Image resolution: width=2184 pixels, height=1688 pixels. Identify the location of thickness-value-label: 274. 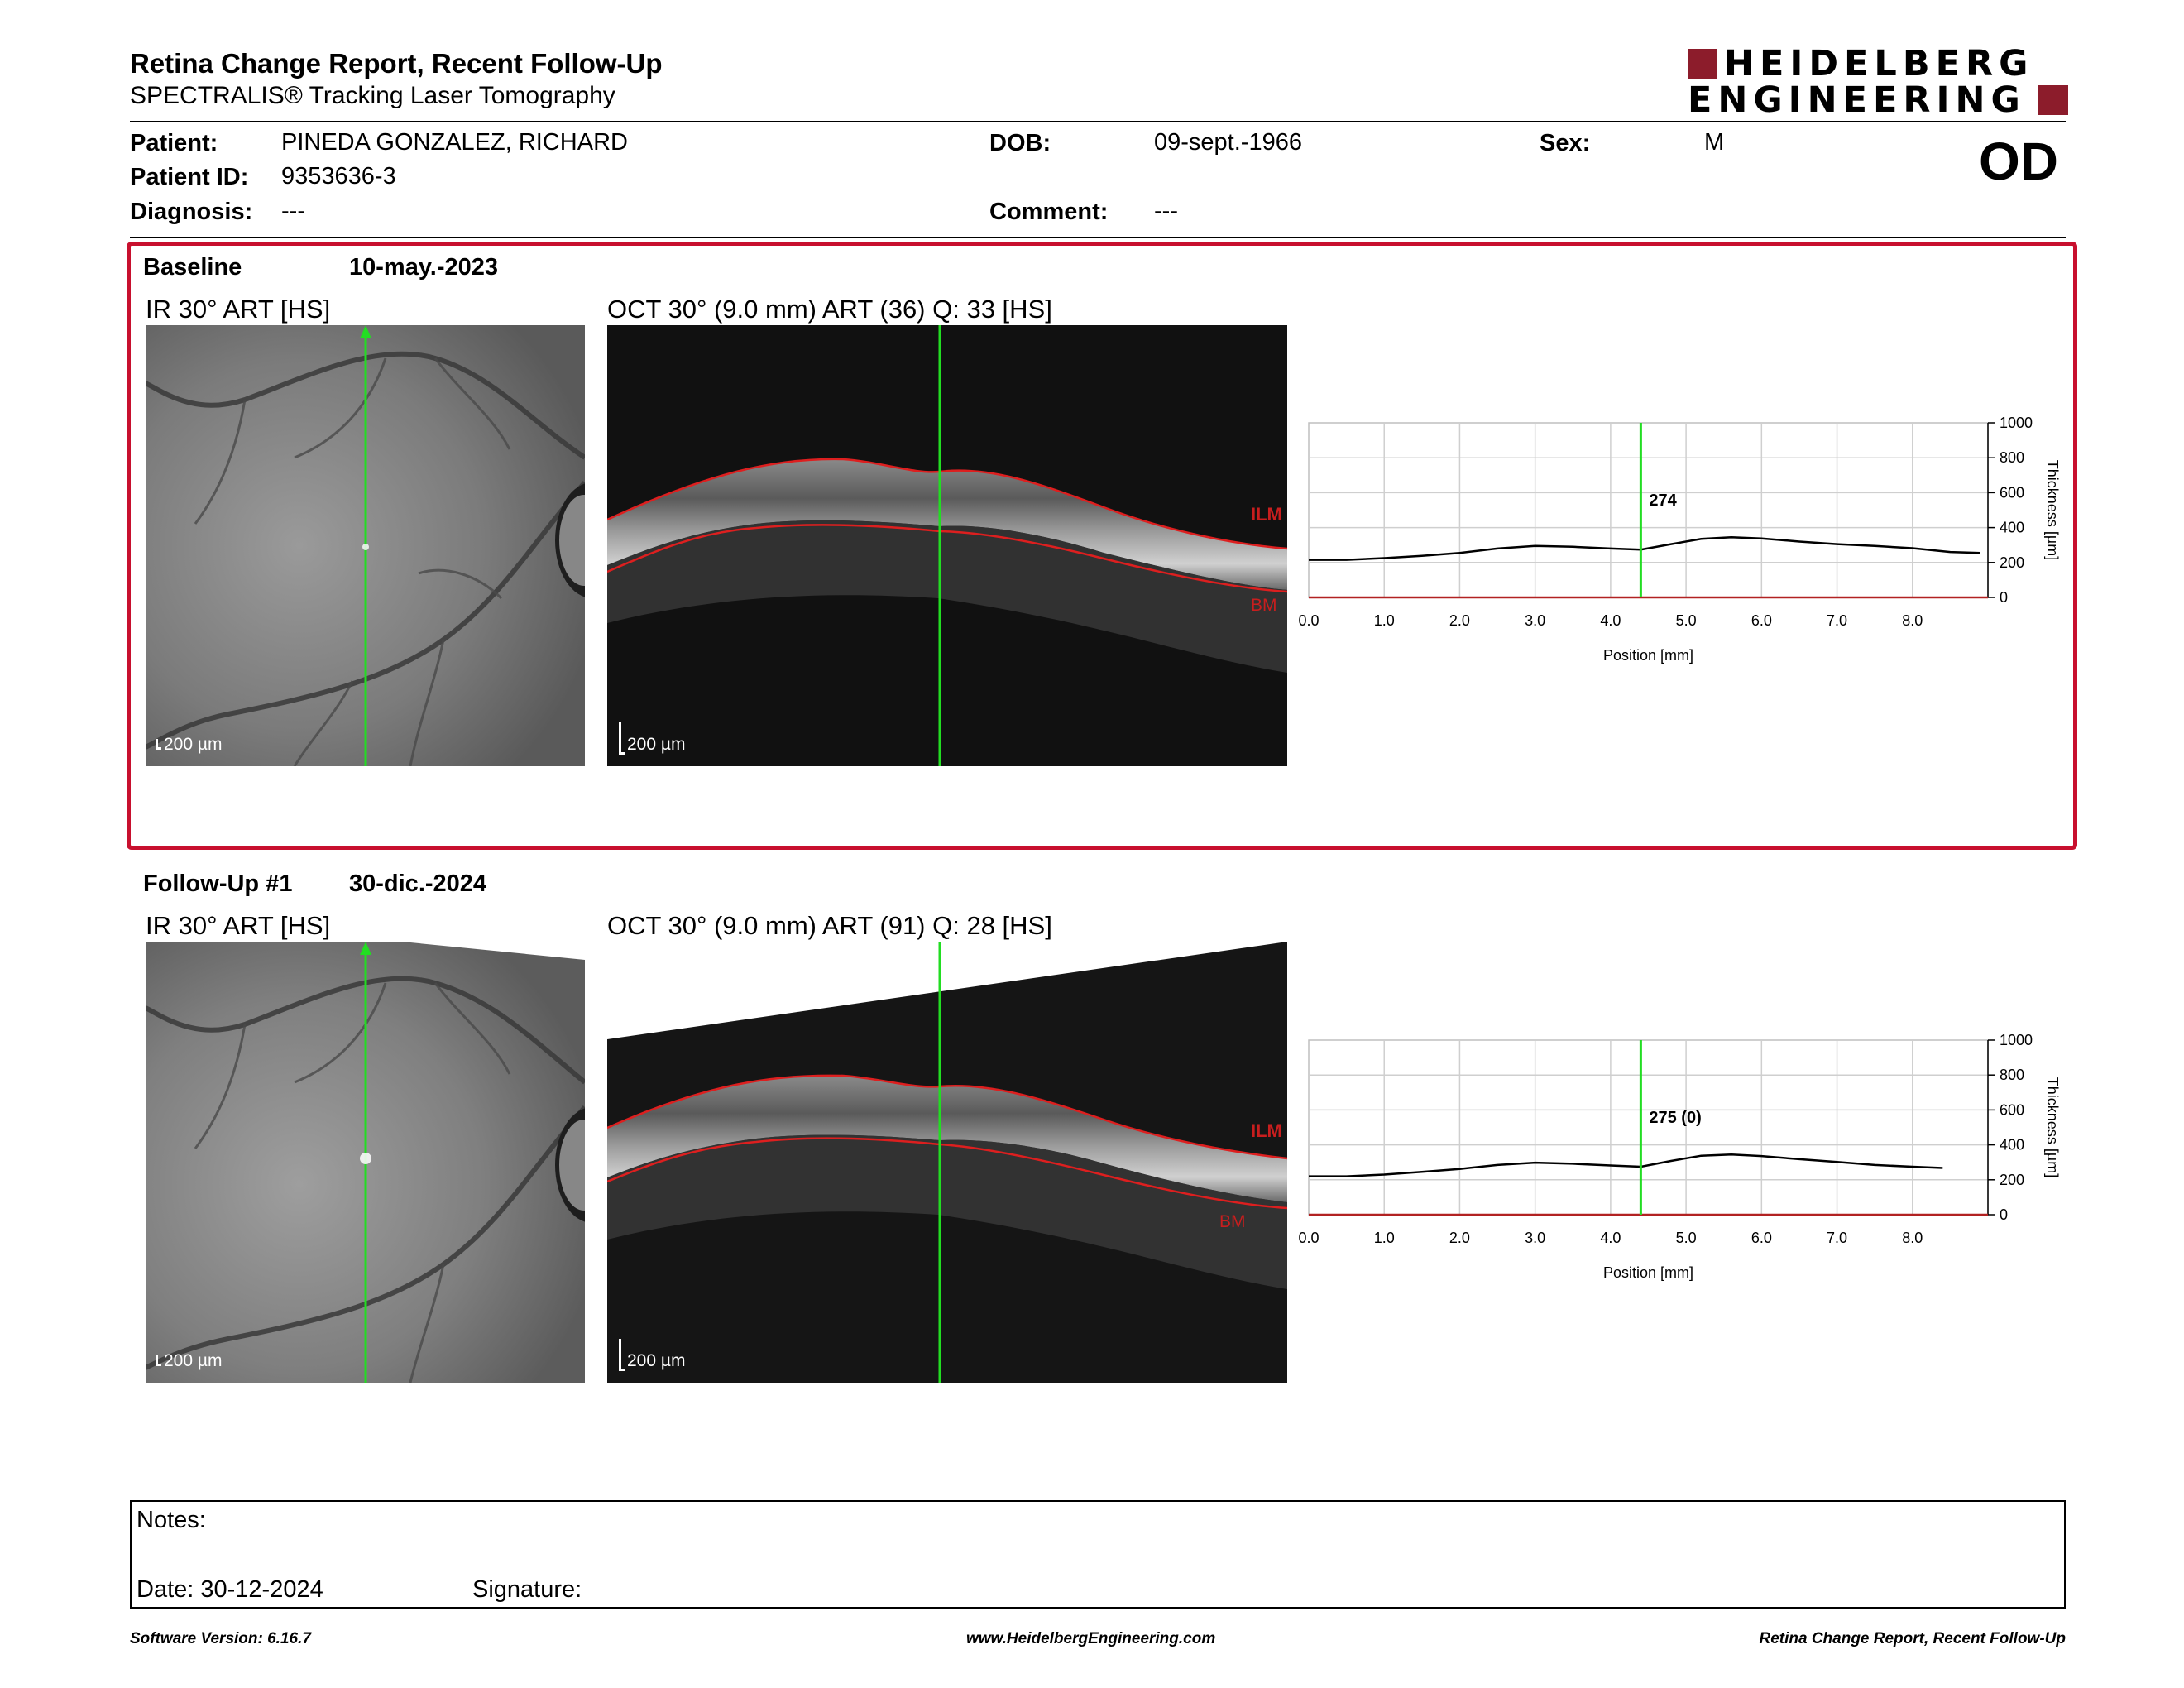
(1663, 501).